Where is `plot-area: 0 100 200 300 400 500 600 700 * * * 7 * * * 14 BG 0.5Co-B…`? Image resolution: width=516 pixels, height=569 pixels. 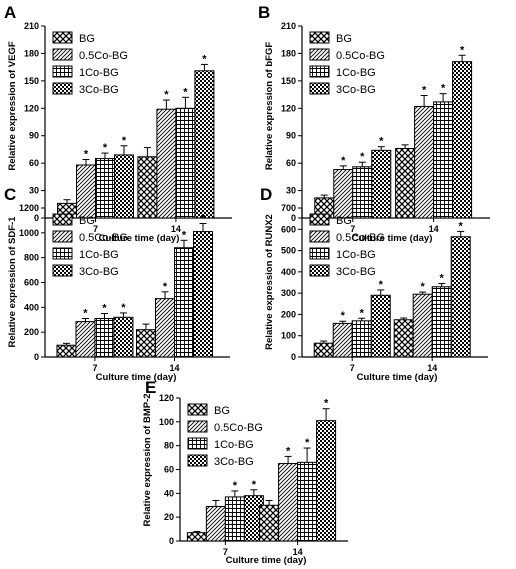 plot-area: 0 100 200 300 400 500 600 700 * * * 7 * * * 14 BG 0.5Co-B… is located at coordinates (384, 288).